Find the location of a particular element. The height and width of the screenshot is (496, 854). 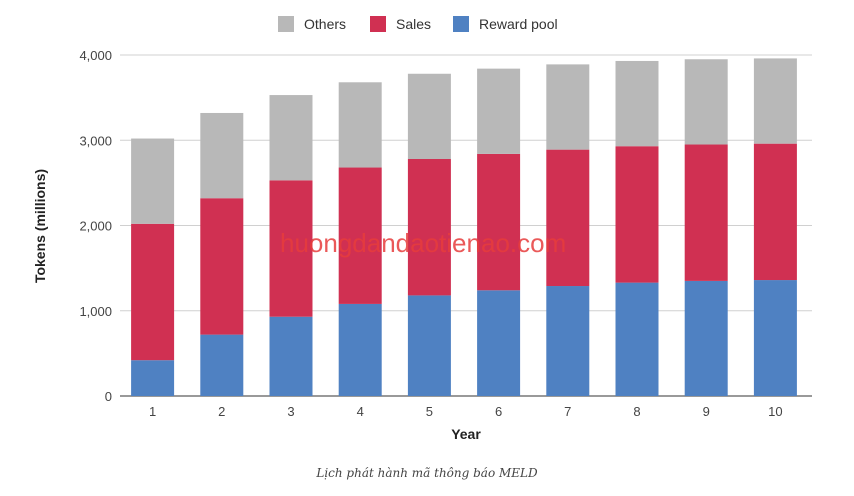

x-tick-label: 10 is located at coordinates (775, 411).